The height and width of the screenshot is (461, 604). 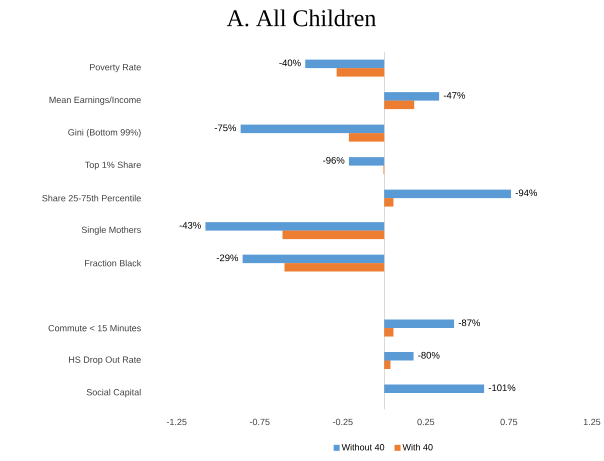 I want to click on y-tick-label: Fraction Black, so click(x=113, y=263).